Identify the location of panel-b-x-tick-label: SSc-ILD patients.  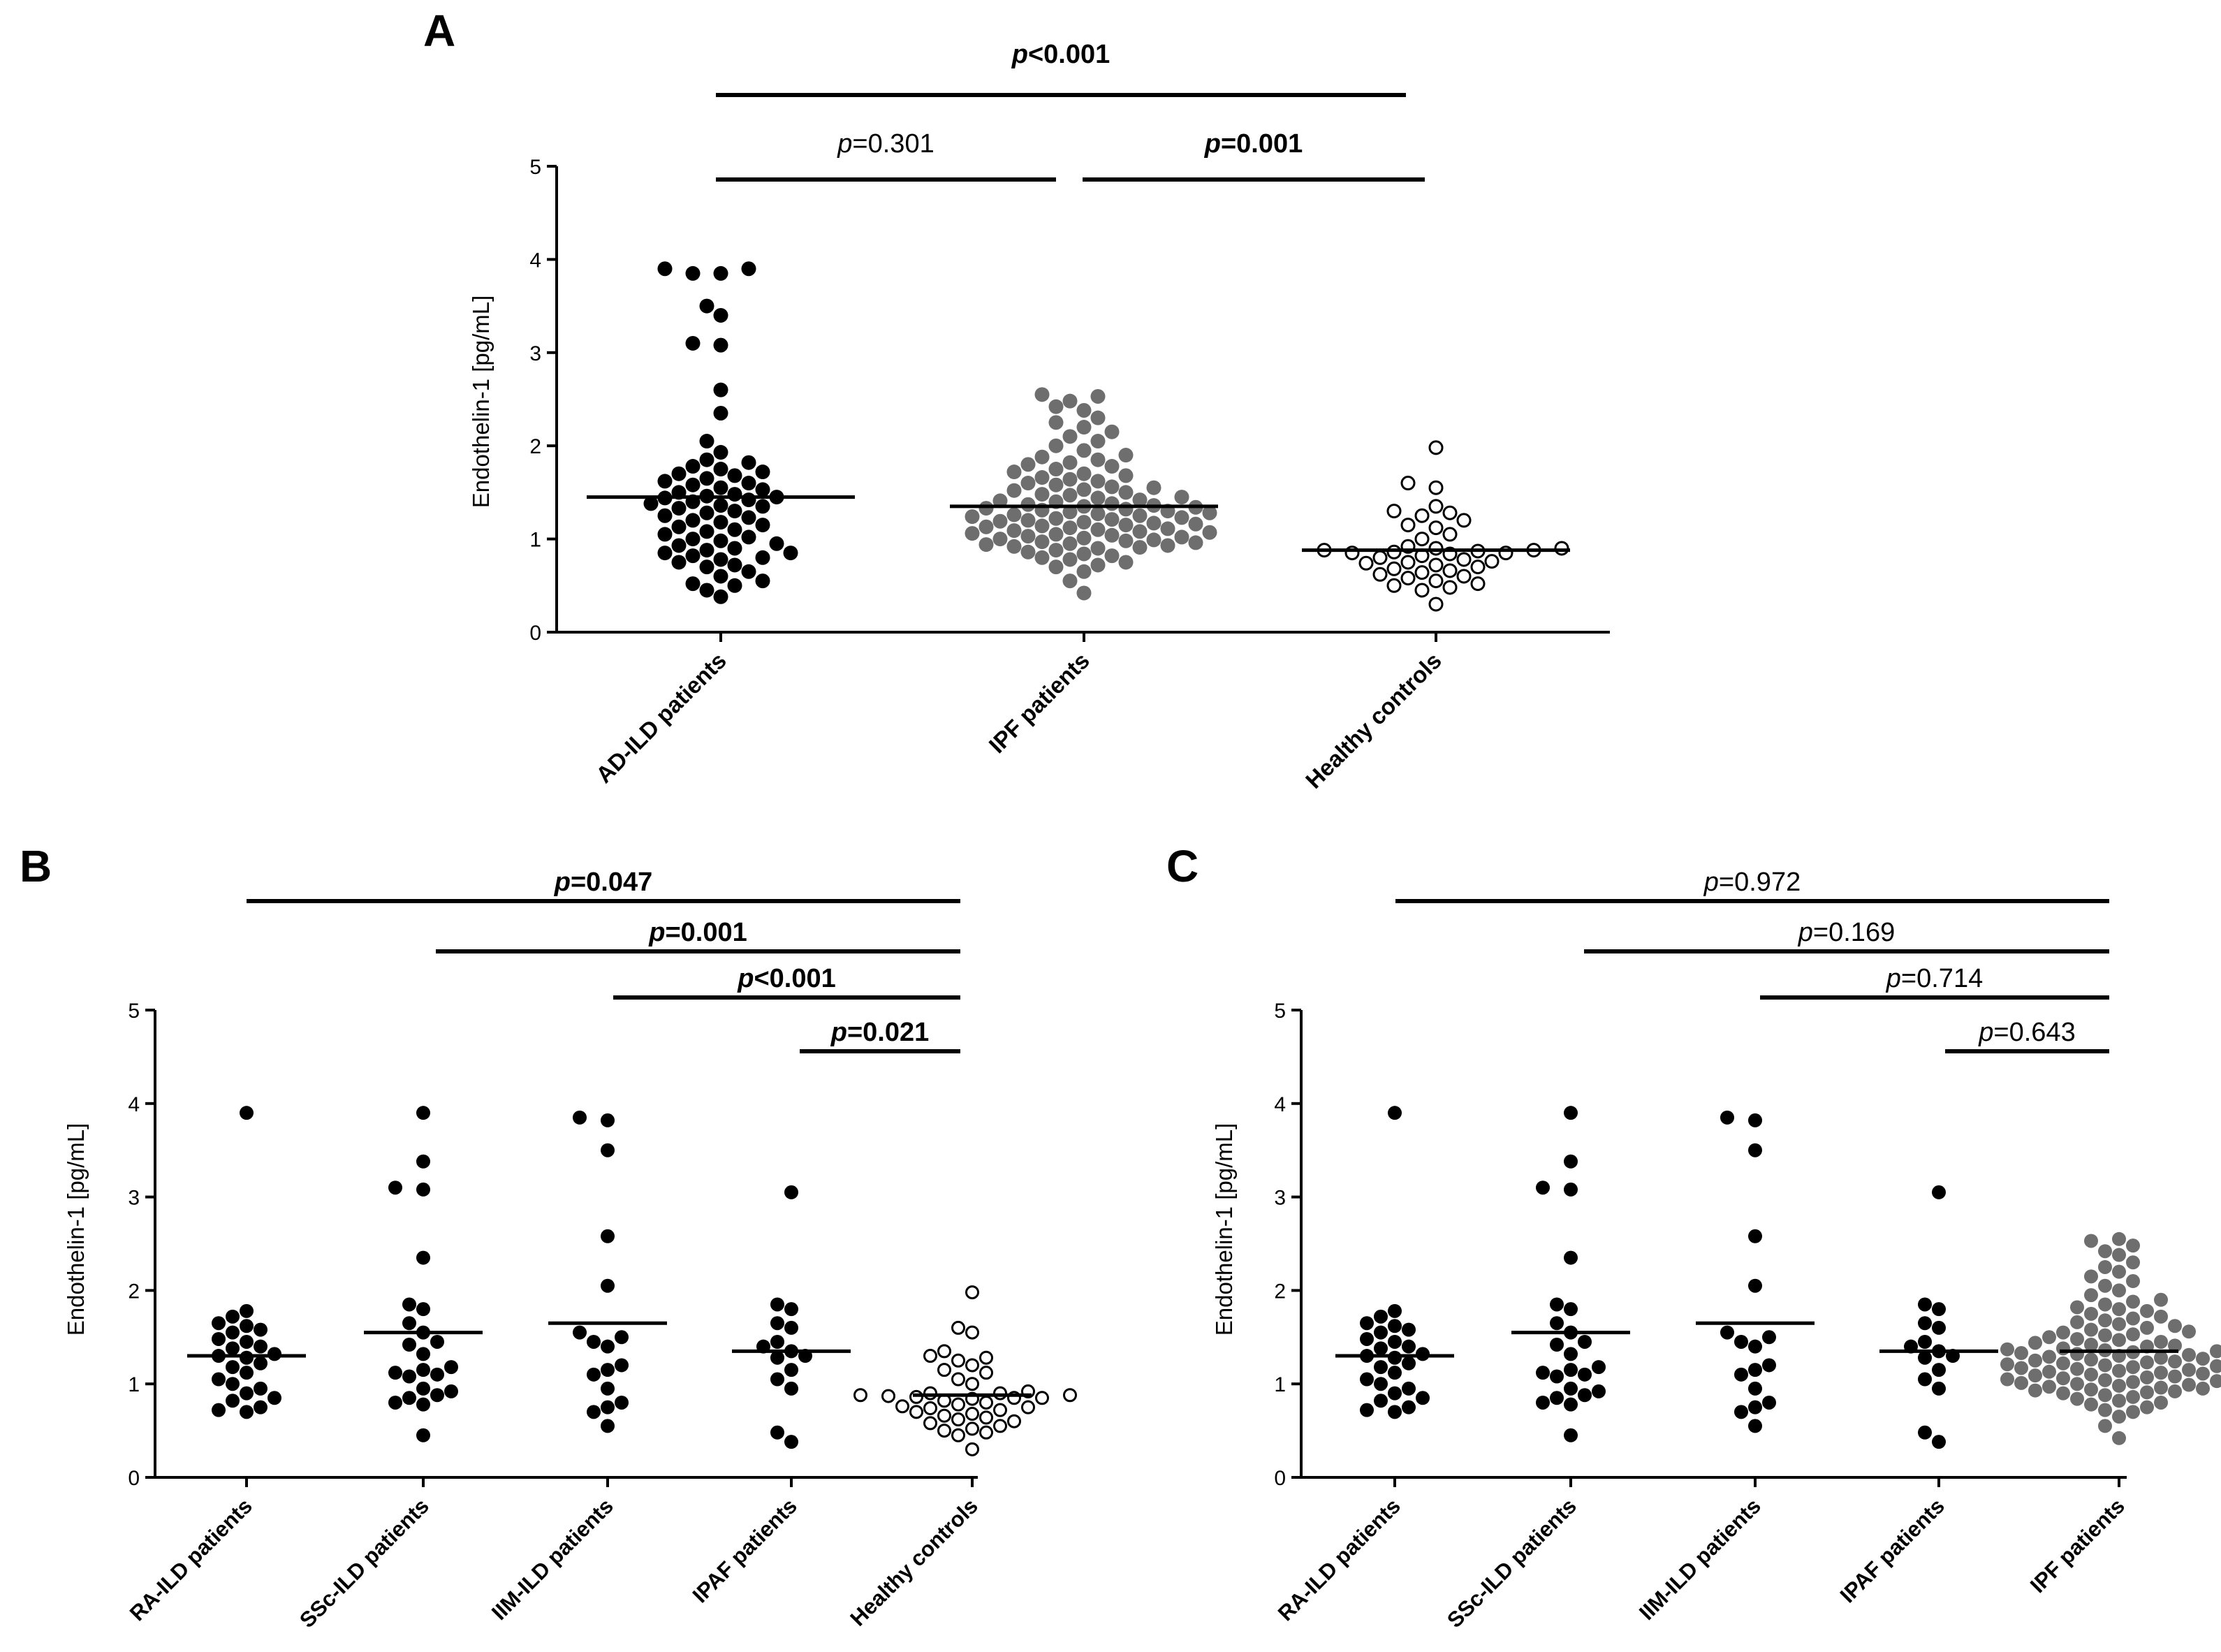
(364, 1562).